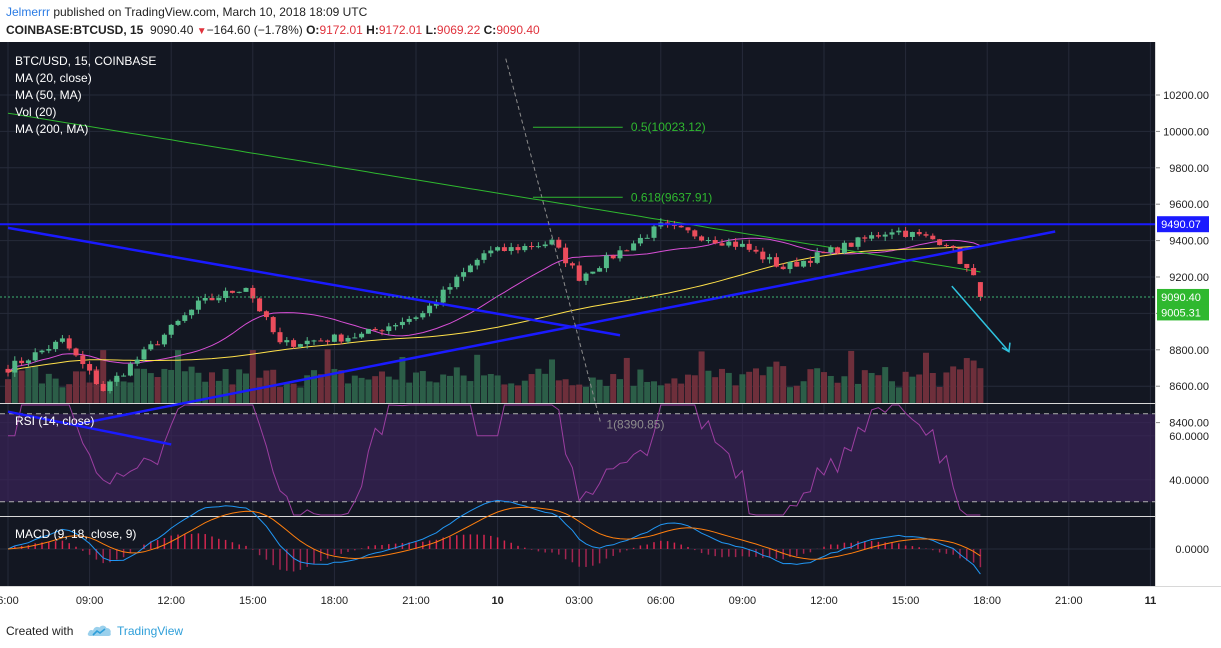  I want to click on high-label: H:, so click(372, 30).